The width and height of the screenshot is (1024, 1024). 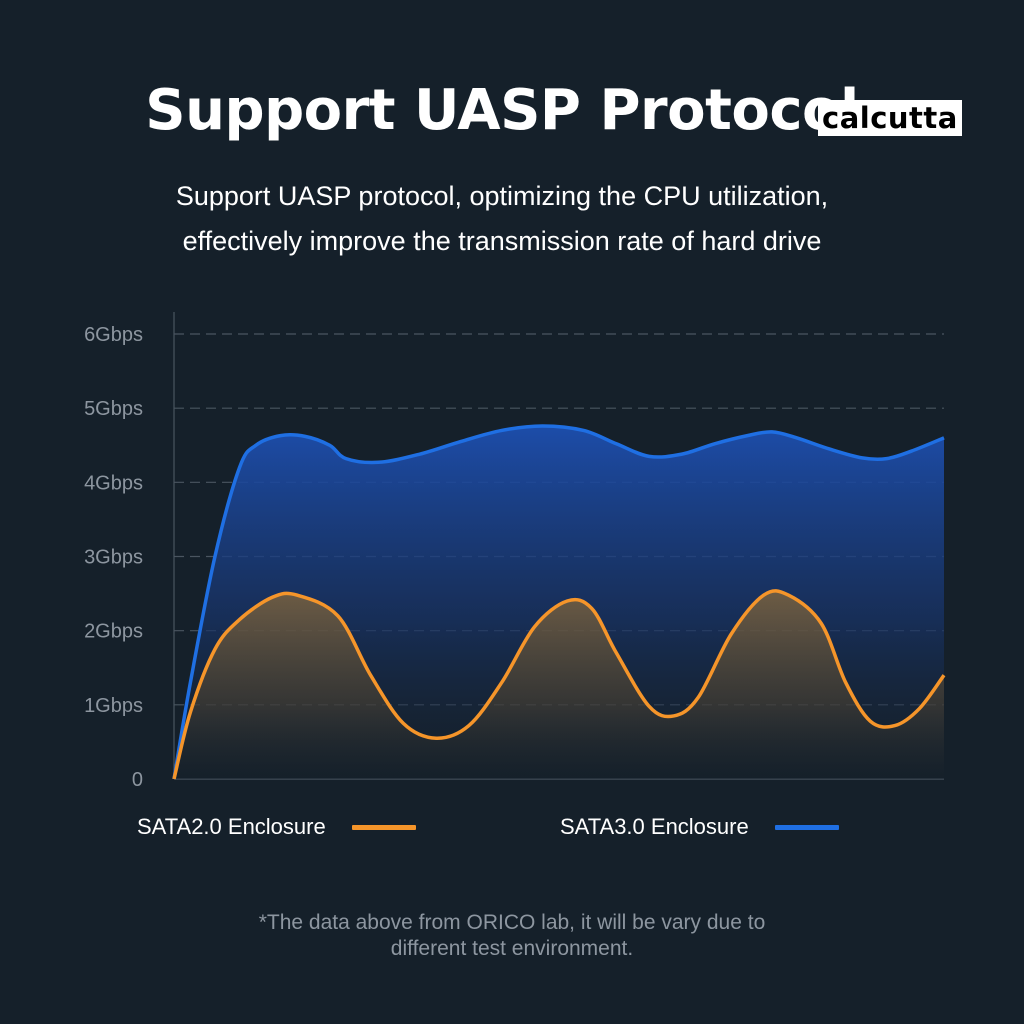 I want to click on y-tick-label: 2Gbps, so click(x=113, y=632).